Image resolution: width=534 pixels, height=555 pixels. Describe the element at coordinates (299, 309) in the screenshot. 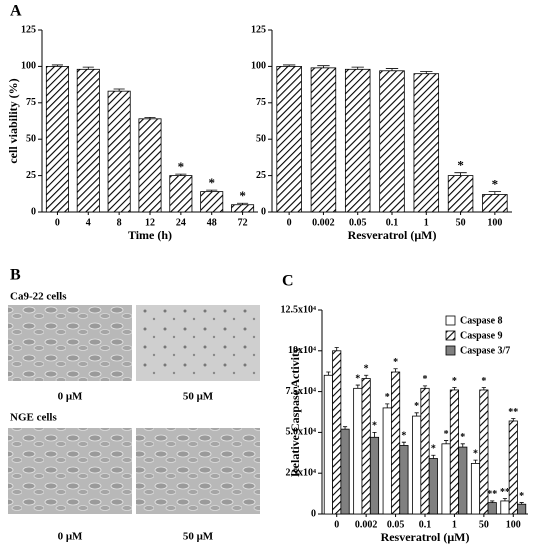

I see `y-tick-label: 12.5x10⁴` at that location.